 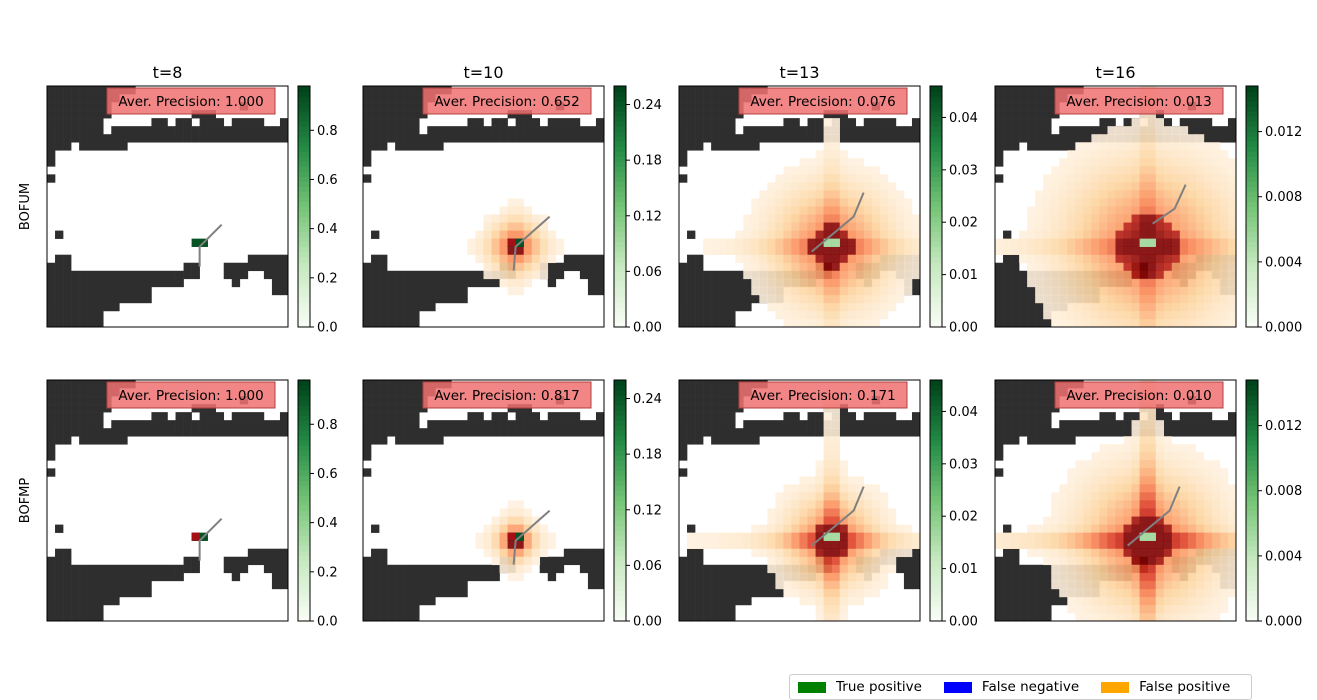 What do you see at coordinates (327, 278) in the screenshot?
I see `colorbar-tick-label: 0.2` at bounding box center [327, 278].